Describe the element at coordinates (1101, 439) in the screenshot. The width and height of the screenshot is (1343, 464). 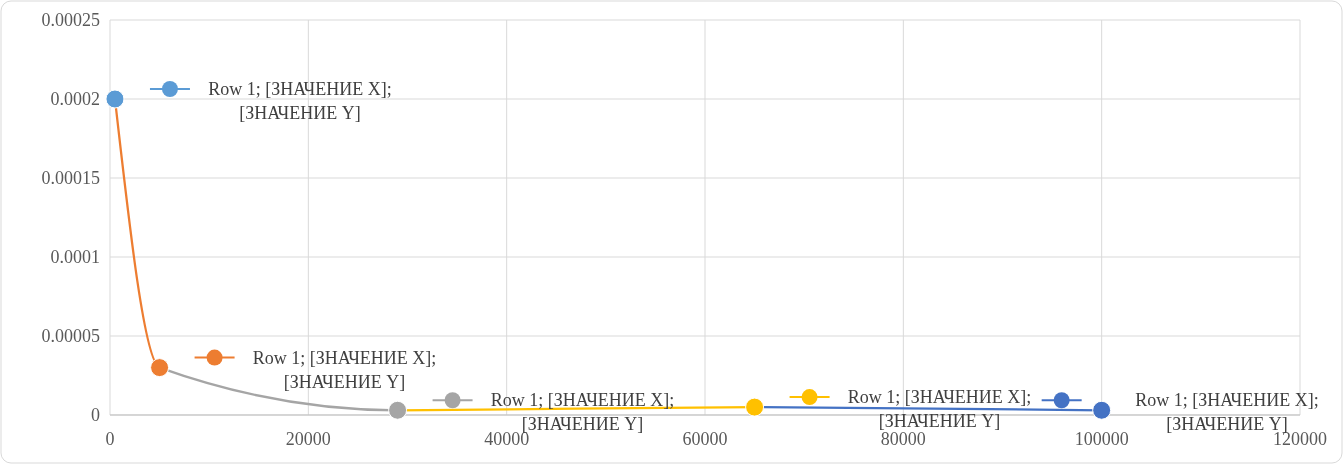
I see `x-tick-label: 100000` at that location.